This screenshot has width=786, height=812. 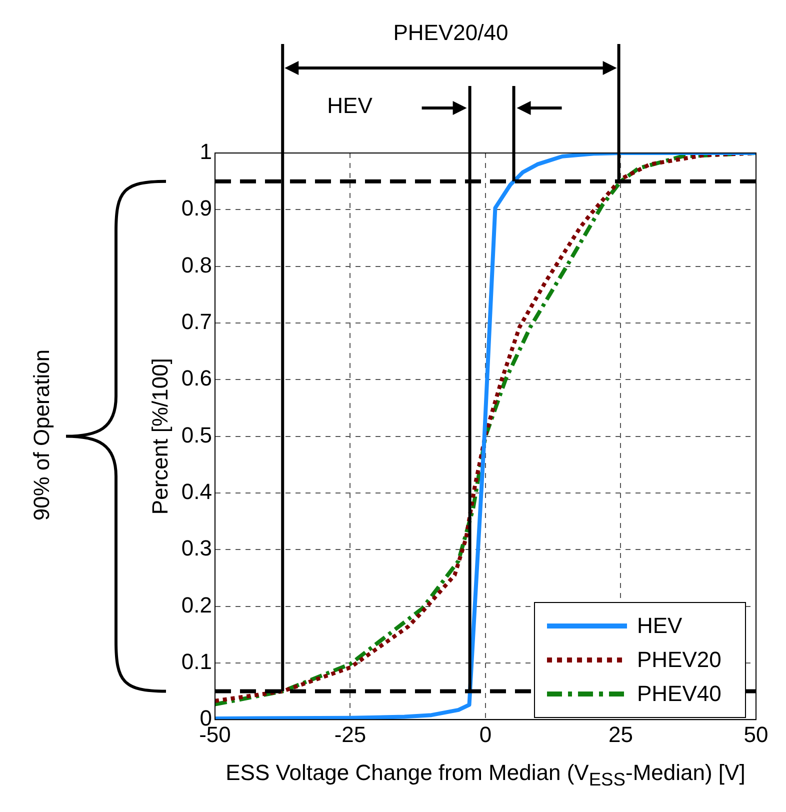 I want to click on text: 90% of Operation, so click(x=42, y=435).